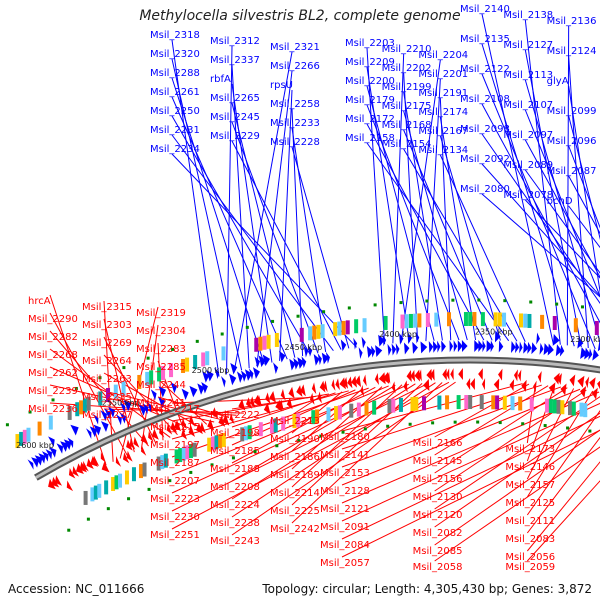 This screenshot has height=600, width=600. I want to click on gene-label-reverse: Msil_2213, so click(295, 421).